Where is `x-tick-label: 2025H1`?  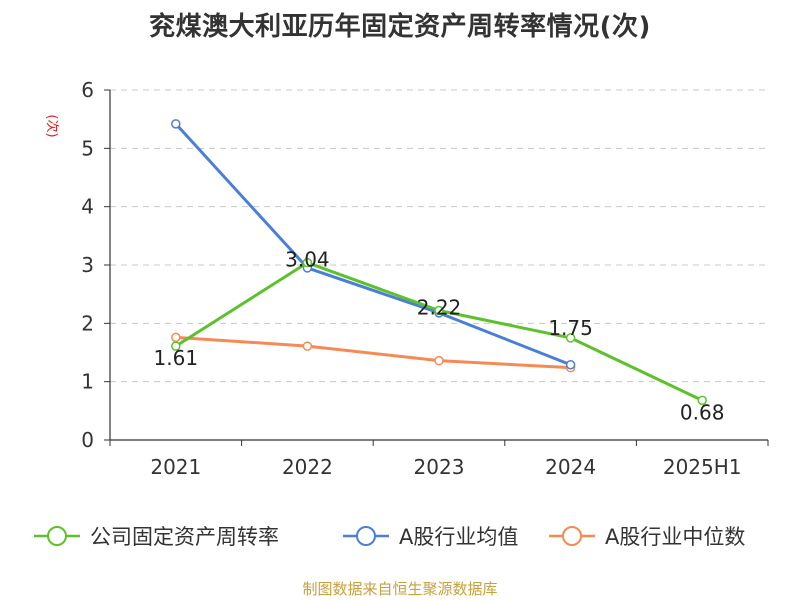
x-tick-label: 2025H1 is located at coordinates (702, 467).